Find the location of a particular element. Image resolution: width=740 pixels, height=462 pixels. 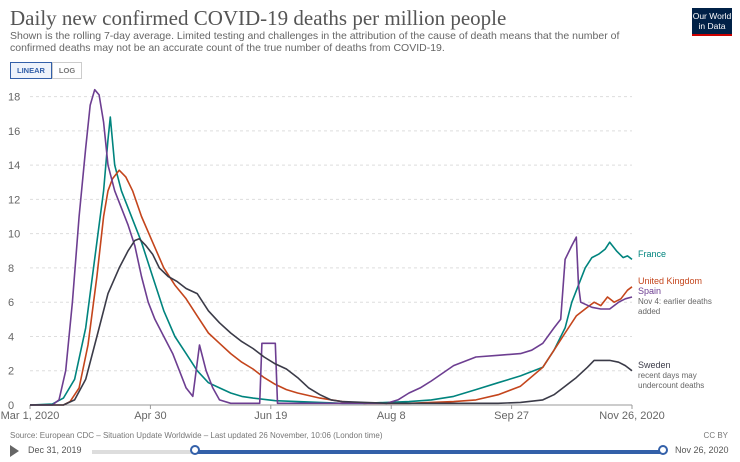

owid-logo: Our World in Data is located at coordinates (712, 22).